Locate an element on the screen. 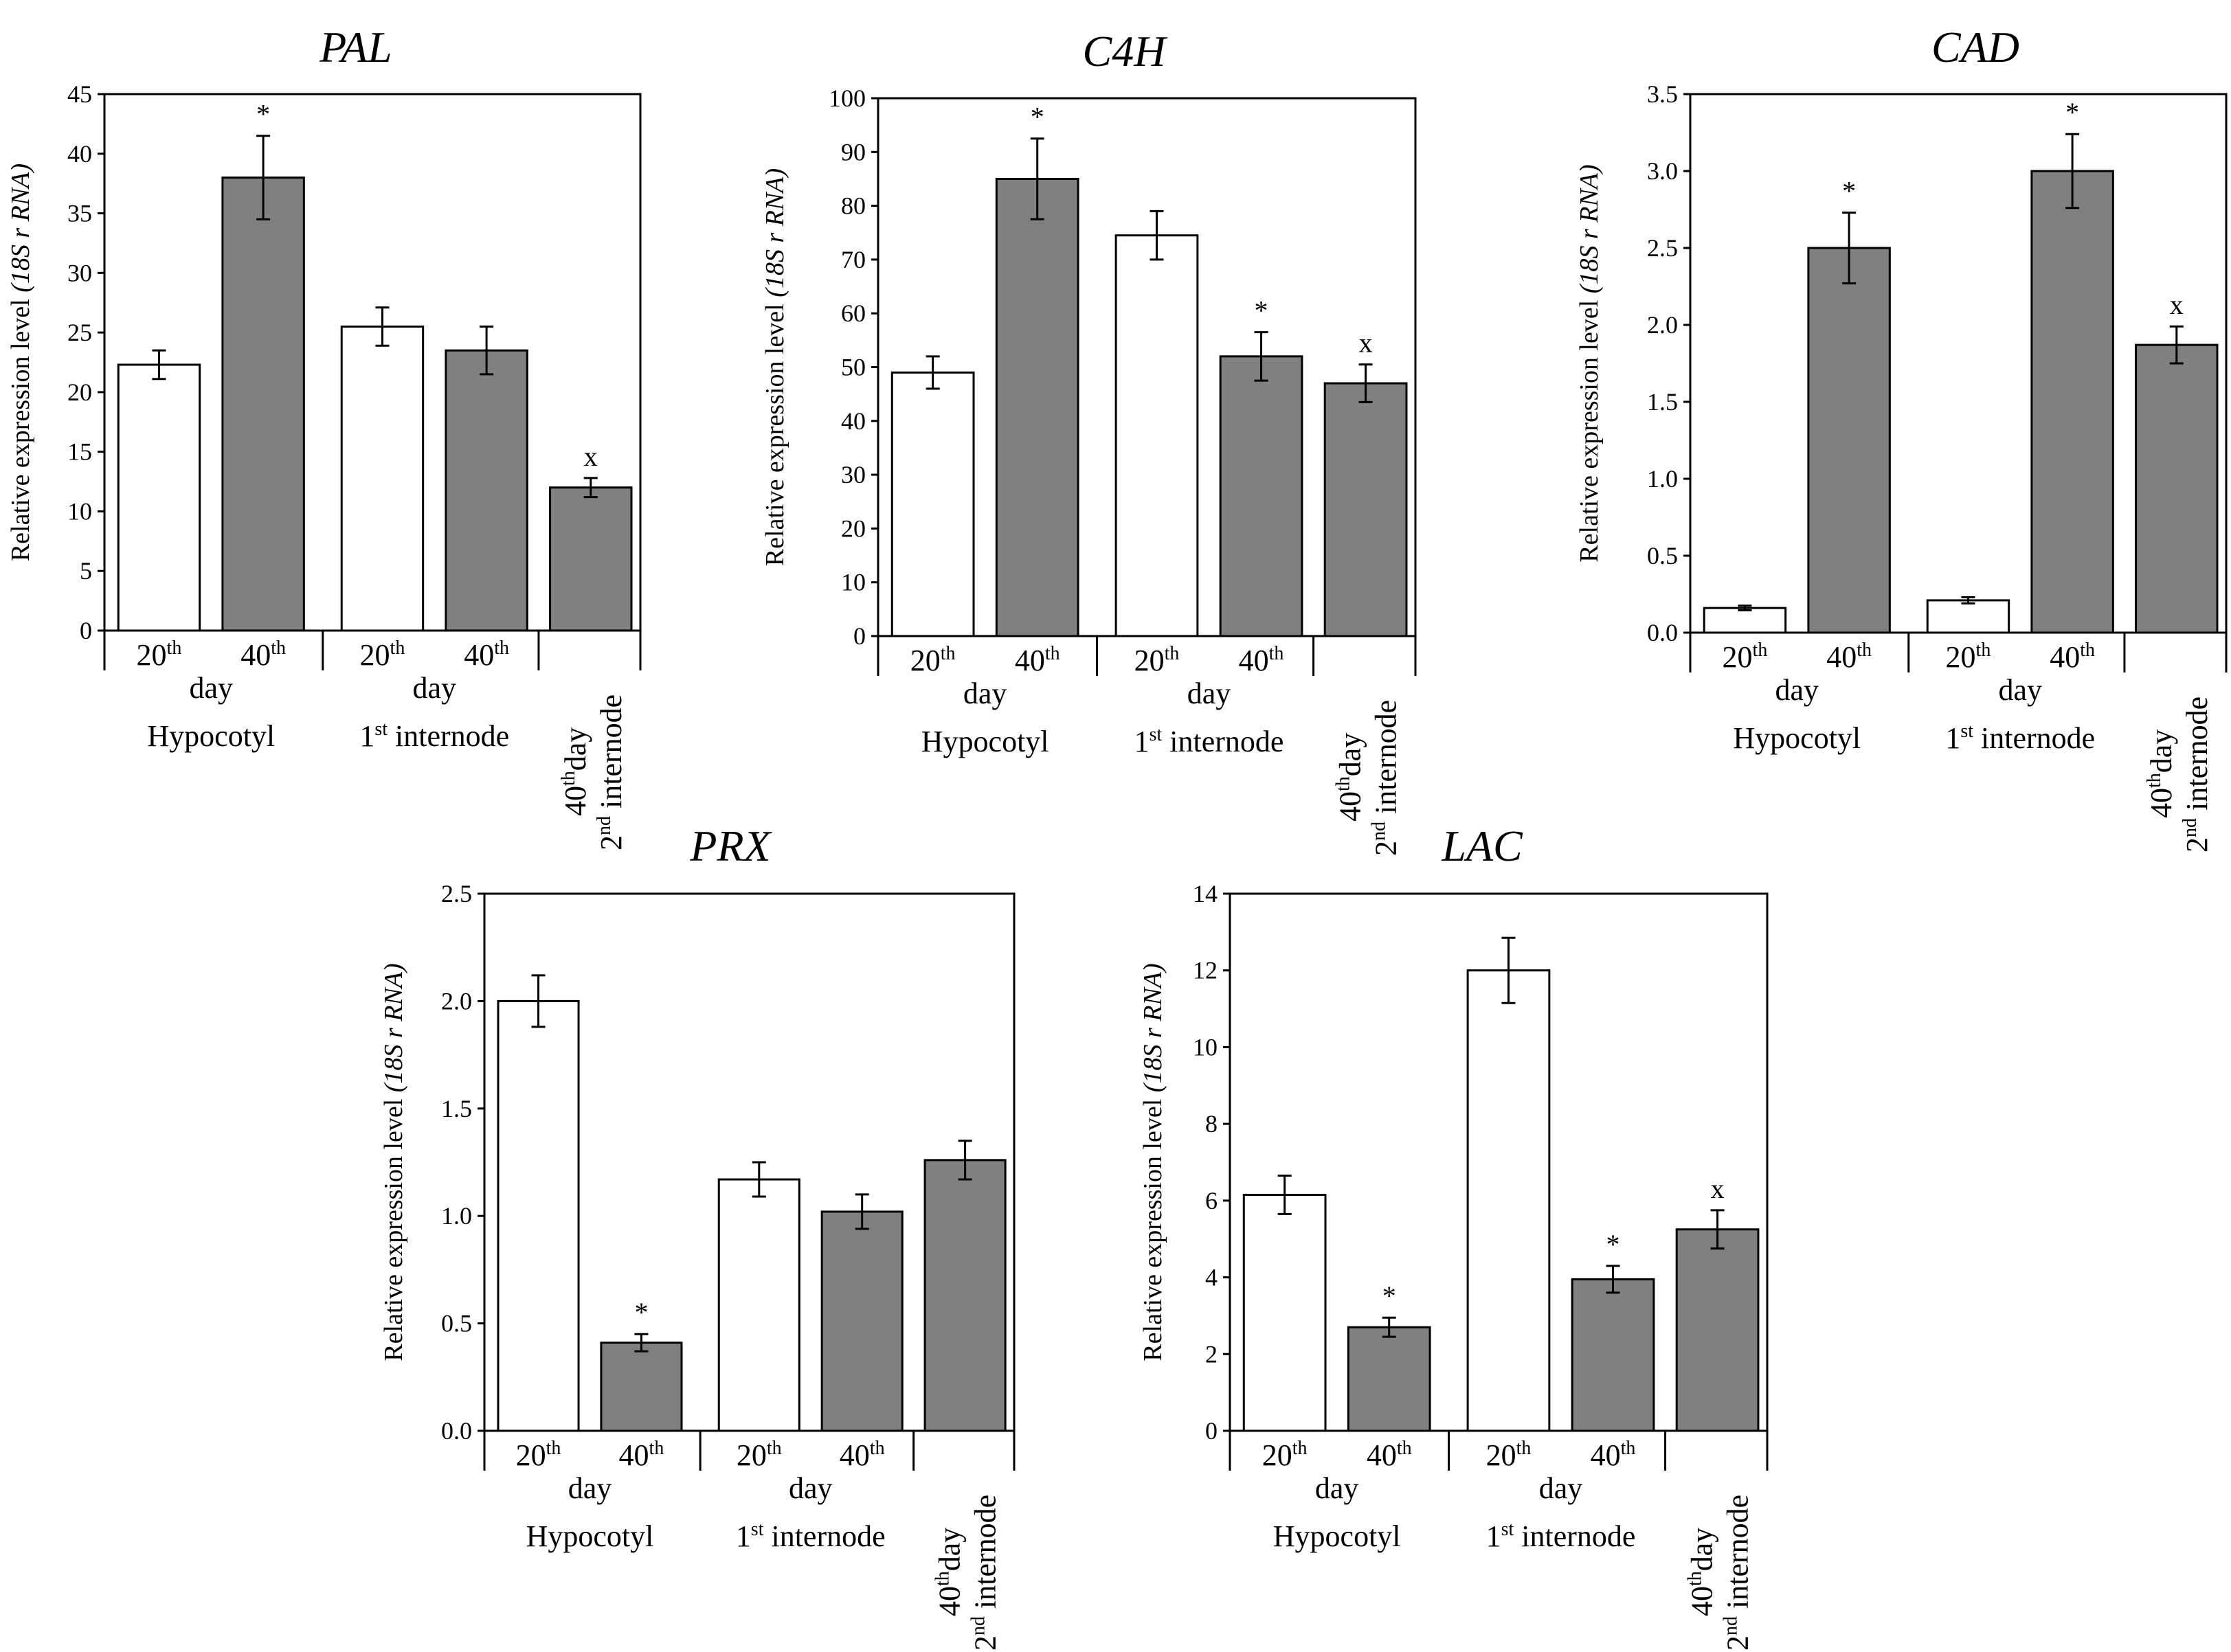 The height and width of the screenshot is (1652, 2231). y-tick-label: 12 is located at coordinates (1205, 970).